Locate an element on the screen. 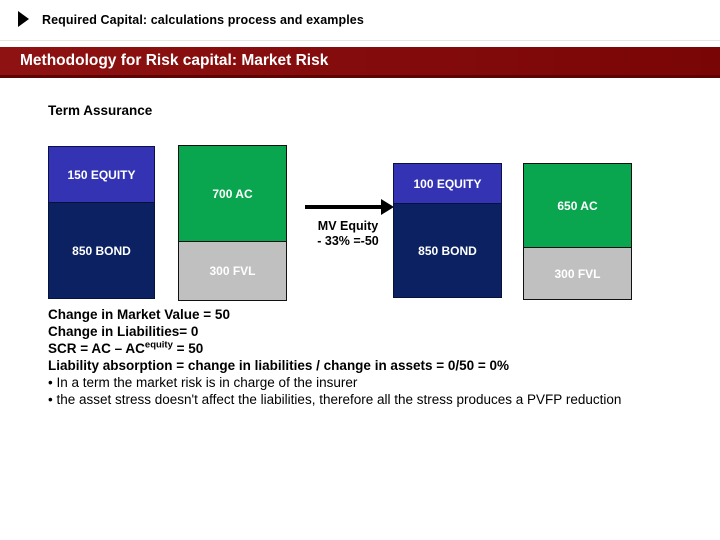  scr-superscript: equity is located at coordinates (158, 345).